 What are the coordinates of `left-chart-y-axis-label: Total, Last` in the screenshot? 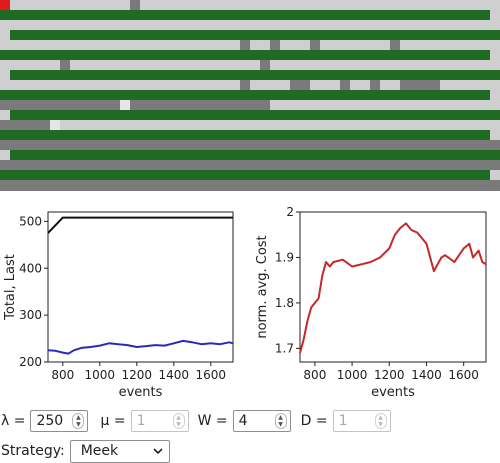 It's located at (10, 287).